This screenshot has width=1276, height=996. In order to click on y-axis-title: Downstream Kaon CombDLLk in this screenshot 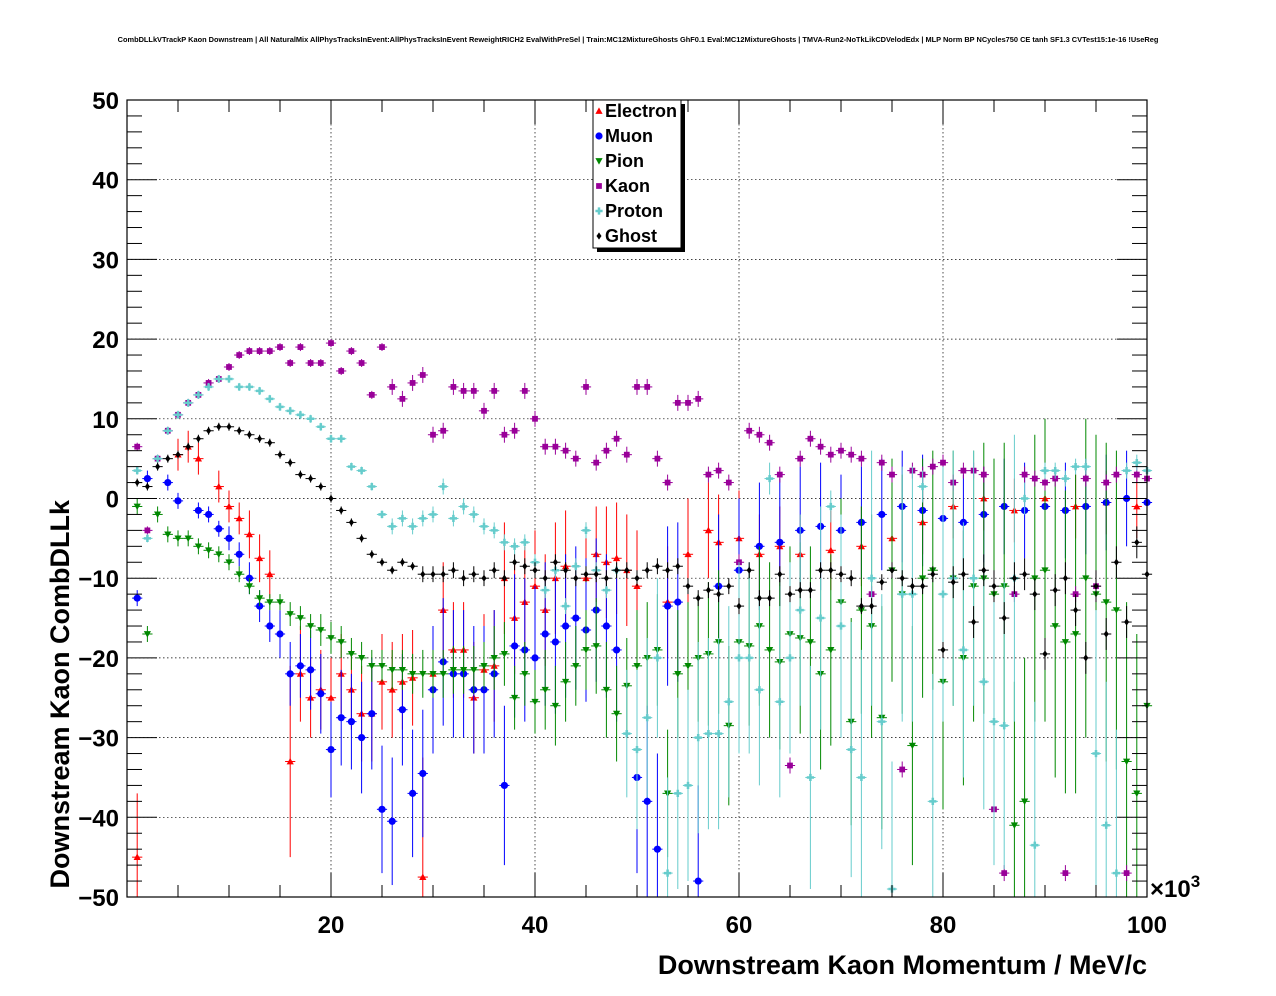, I will do `click(60, 694)`.